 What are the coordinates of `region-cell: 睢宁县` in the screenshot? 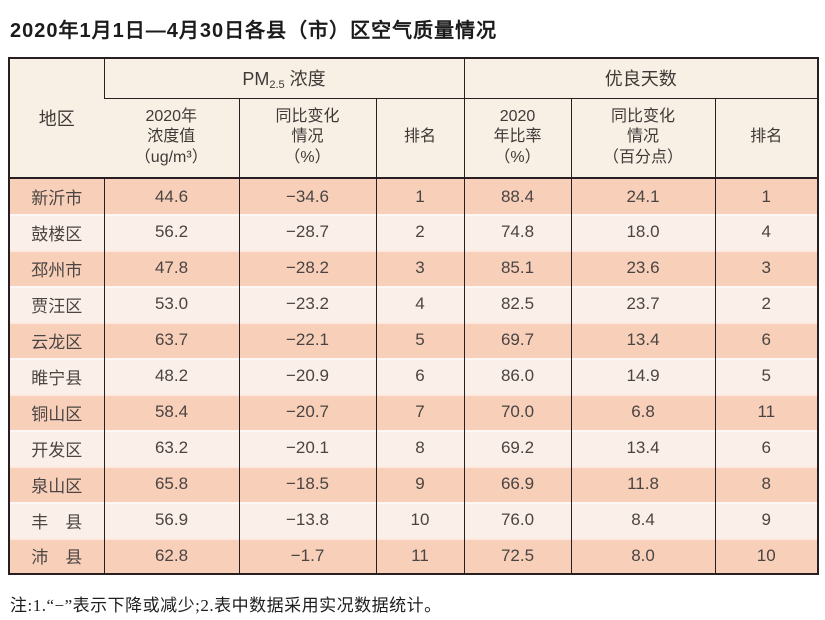 It's located at (56, 376).